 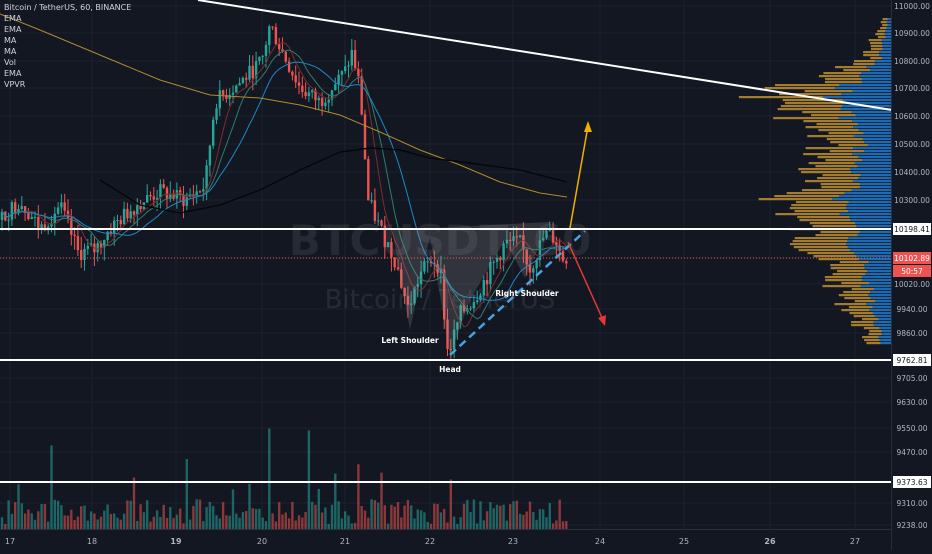 I want to click on indicator-ema-1: EMA, so click(x=13, y=18).